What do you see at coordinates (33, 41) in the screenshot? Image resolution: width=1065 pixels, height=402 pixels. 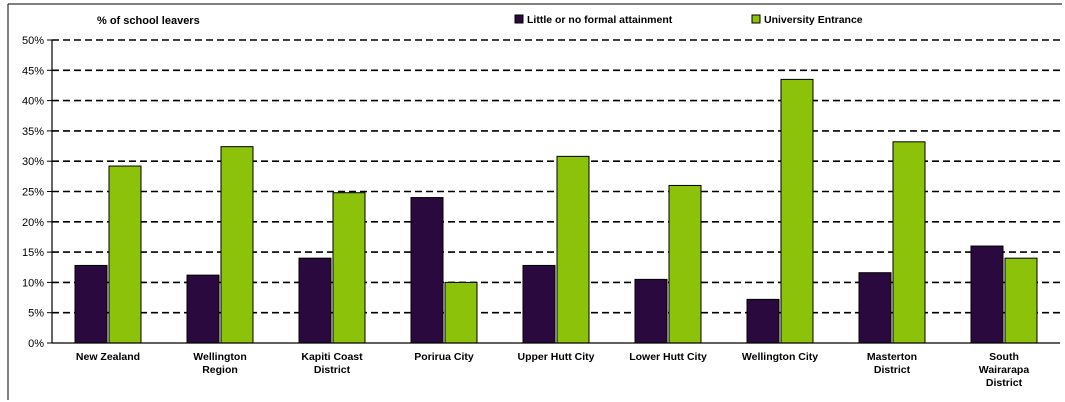 I see `y-tick-label: 50%` at bounding box center [33, 41].